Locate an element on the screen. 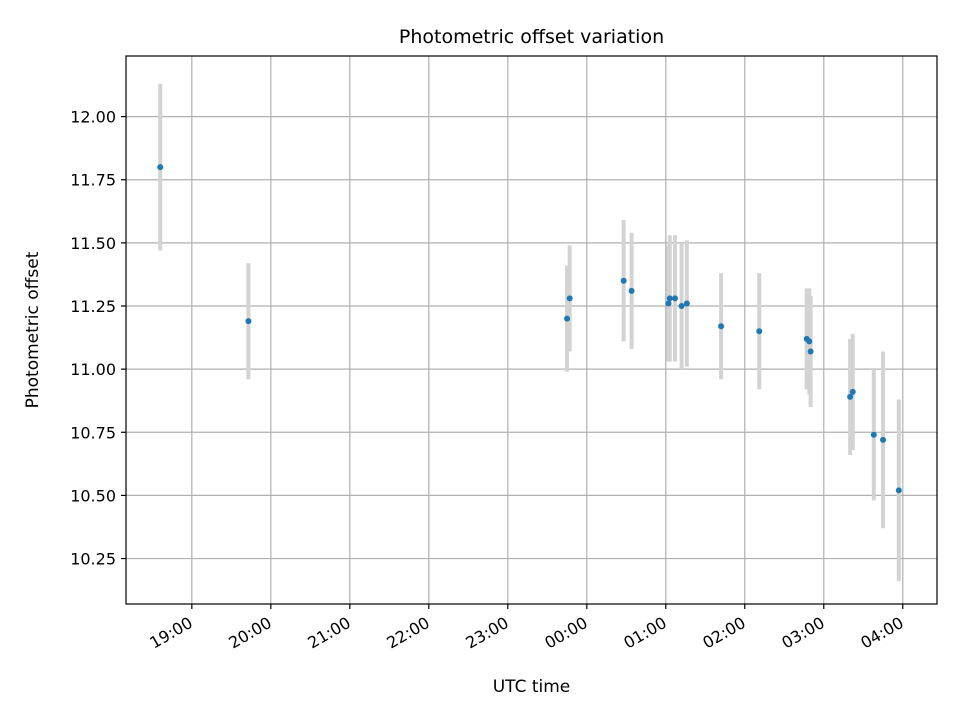 The width and height of the screenshot is (960, 720). y-tick-label: 11.00 is located at coordinates (93, 369).